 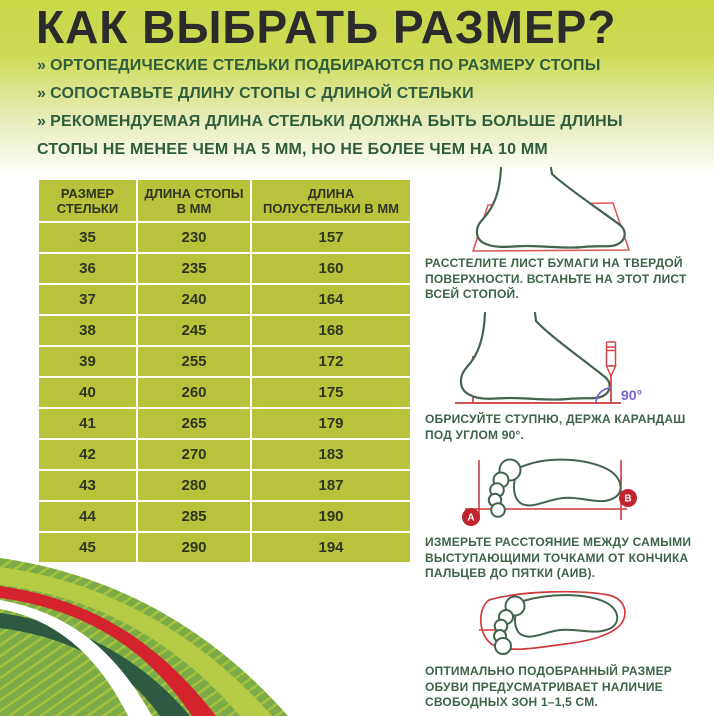 I want to click on table-cell: 39, so click(x=87, y=361).